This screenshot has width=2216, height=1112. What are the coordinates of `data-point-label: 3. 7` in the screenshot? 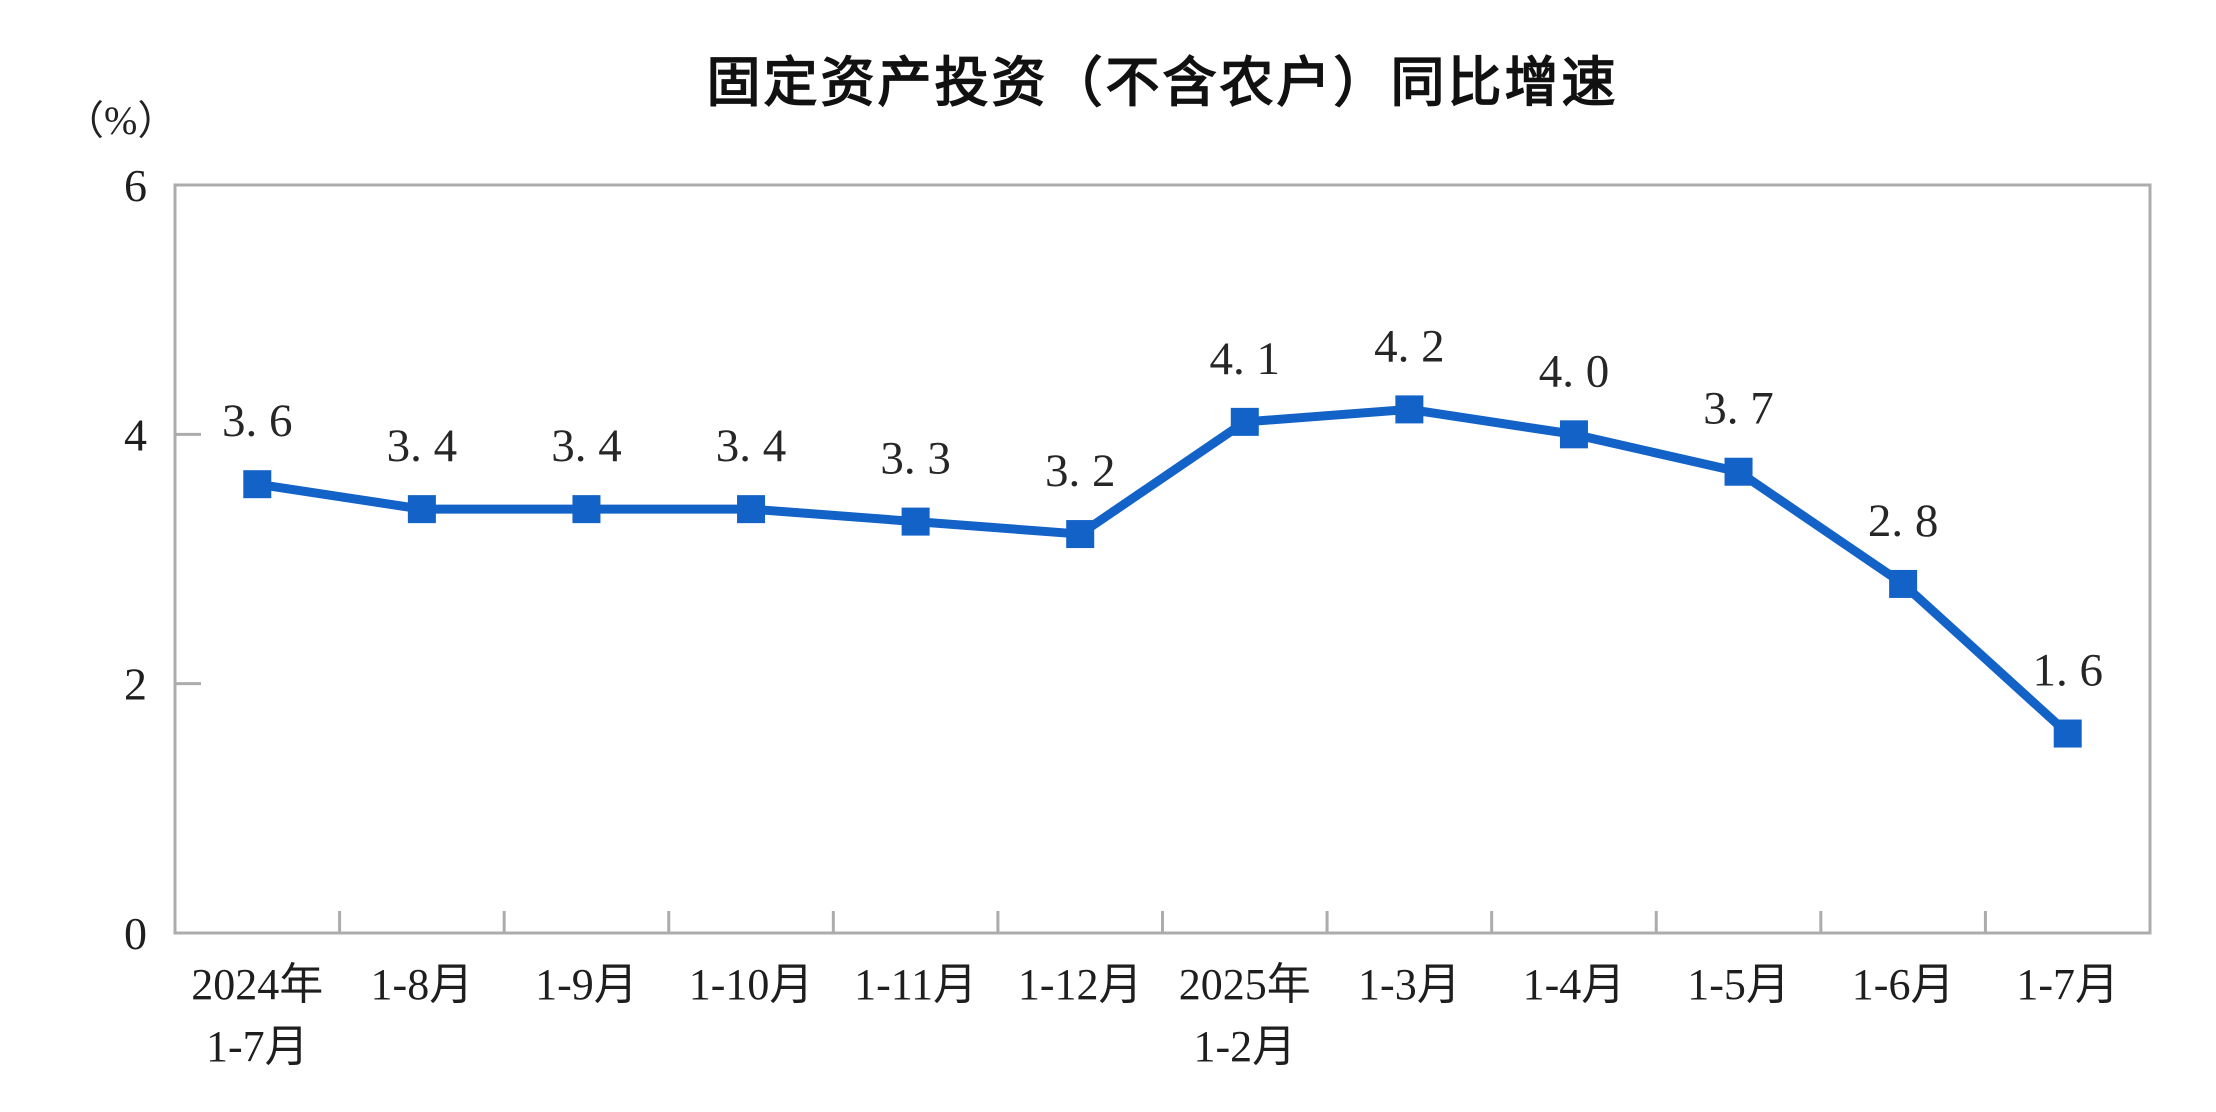 It's located at (1738, 409).